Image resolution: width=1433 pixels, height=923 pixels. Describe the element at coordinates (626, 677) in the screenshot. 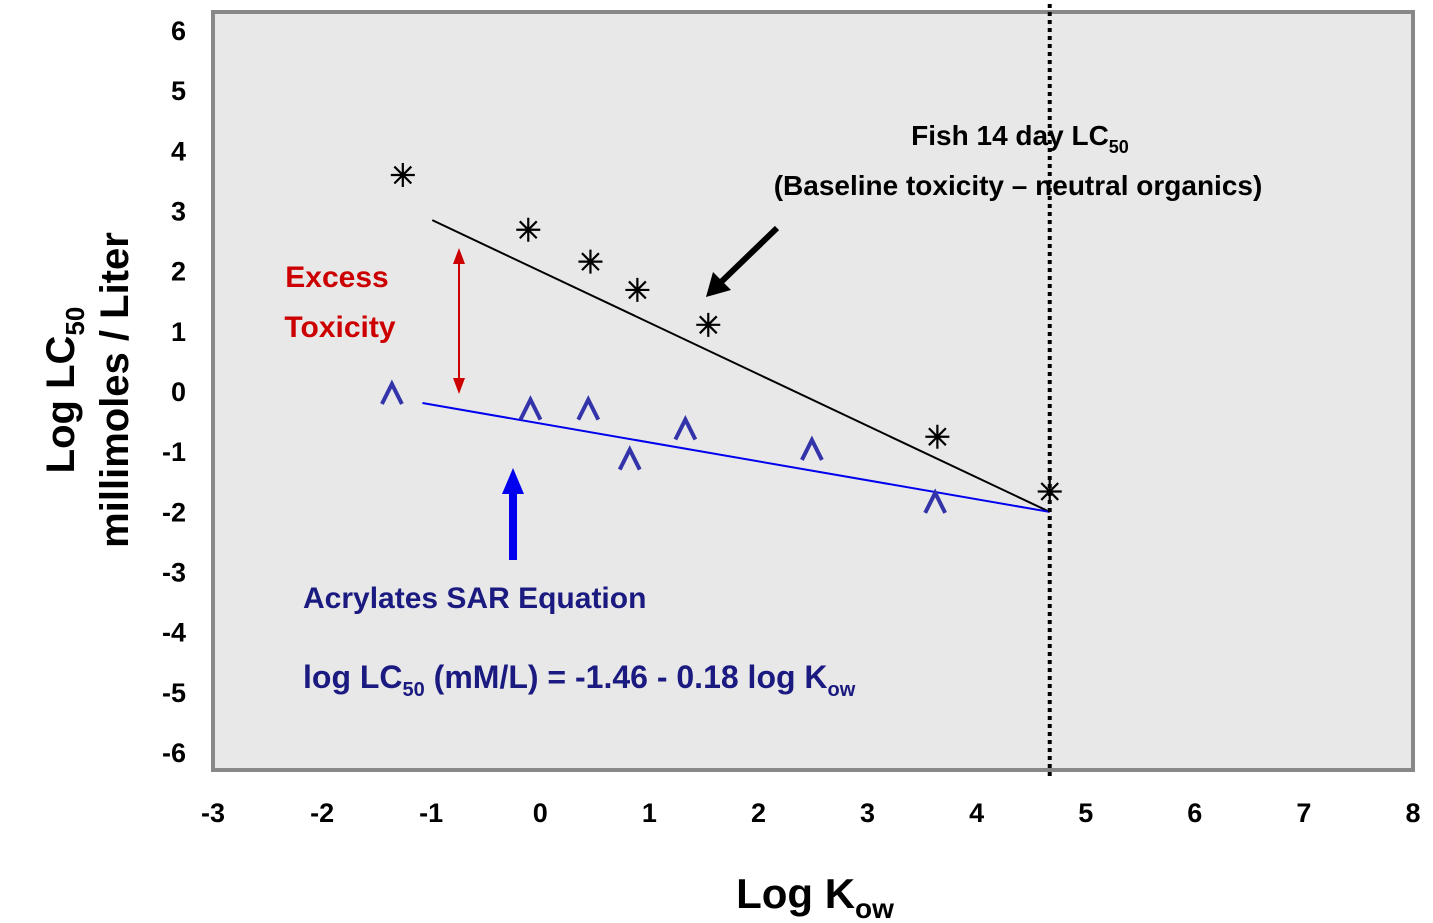

I see `equation-text: (mM/L) = -1.46 - 0.18 log K` at that location.